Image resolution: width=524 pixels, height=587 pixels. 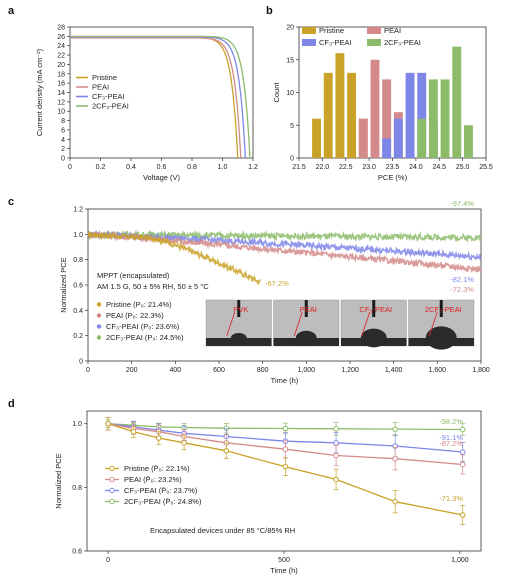 I want to click on y-tick-label: 0.6, so click(x=77, y=552).